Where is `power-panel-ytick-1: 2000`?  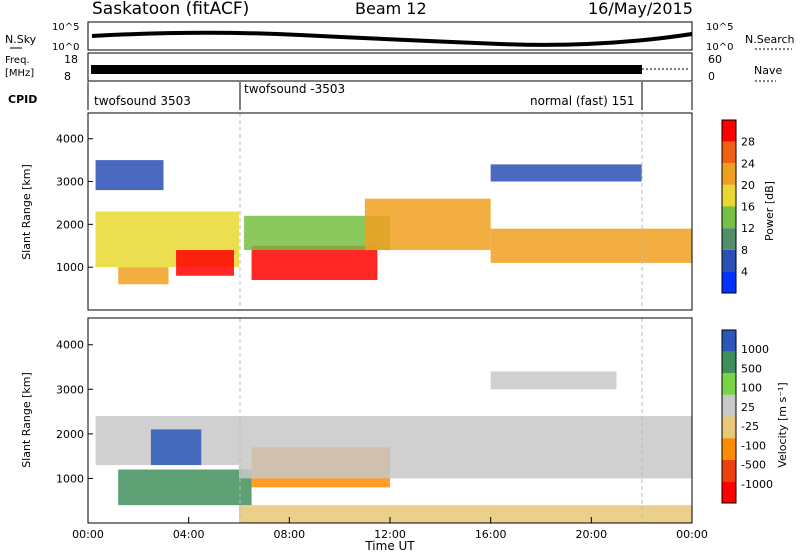
power-panel-ytick-1: 2000 is located at coordinates (70, 224).